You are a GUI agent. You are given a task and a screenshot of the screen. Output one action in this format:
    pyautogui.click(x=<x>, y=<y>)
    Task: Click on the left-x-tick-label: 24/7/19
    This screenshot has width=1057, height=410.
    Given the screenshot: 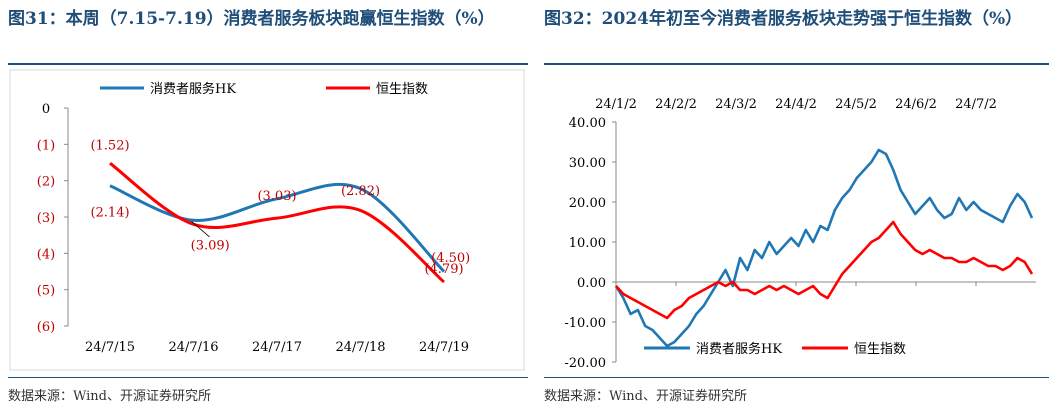 What is the action you would take?
    pyautogui.click(x=444, y=347)
    